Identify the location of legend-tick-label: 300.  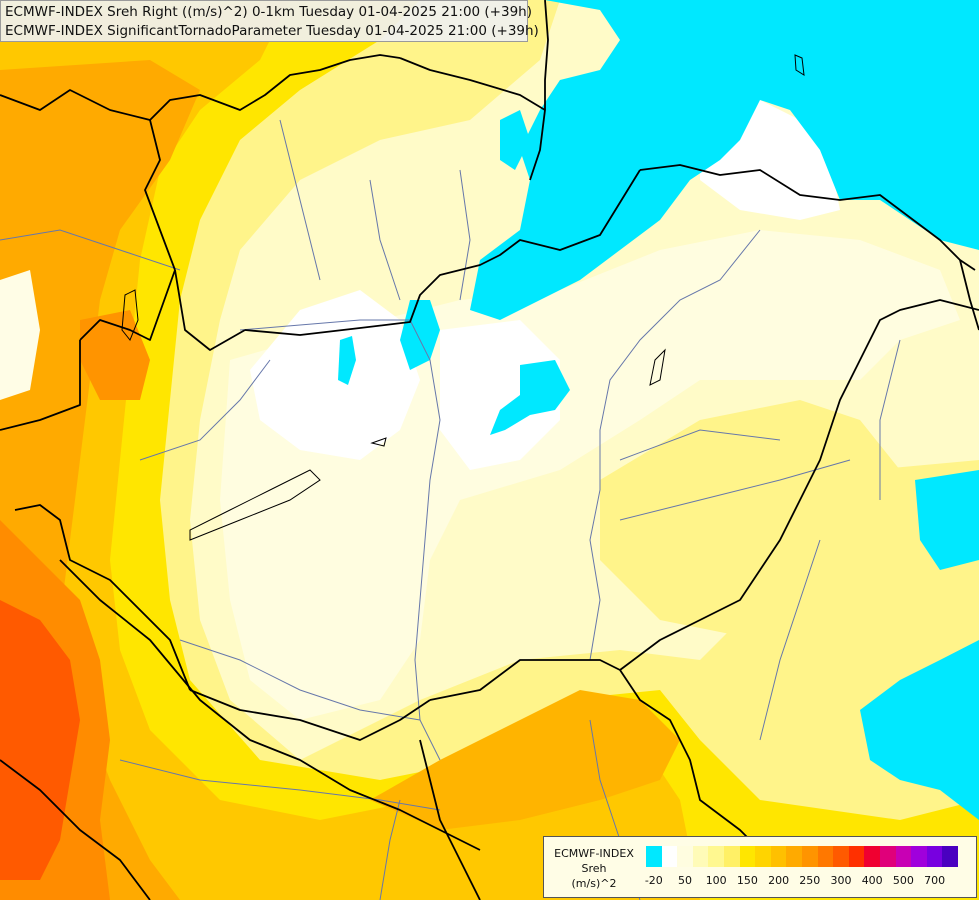
(841, 880).